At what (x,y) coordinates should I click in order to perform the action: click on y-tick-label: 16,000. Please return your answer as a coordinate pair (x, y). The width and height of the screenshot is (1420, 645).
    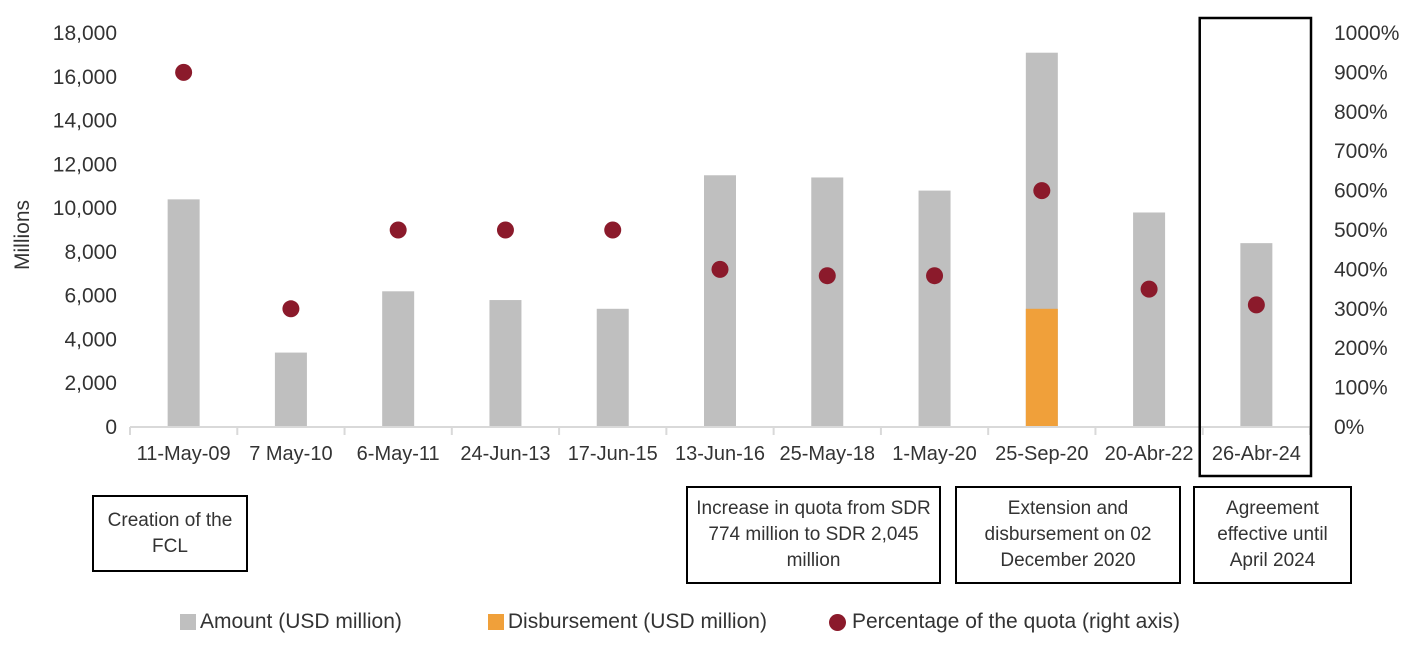
    Looking at the image, I should click on (85, 77).